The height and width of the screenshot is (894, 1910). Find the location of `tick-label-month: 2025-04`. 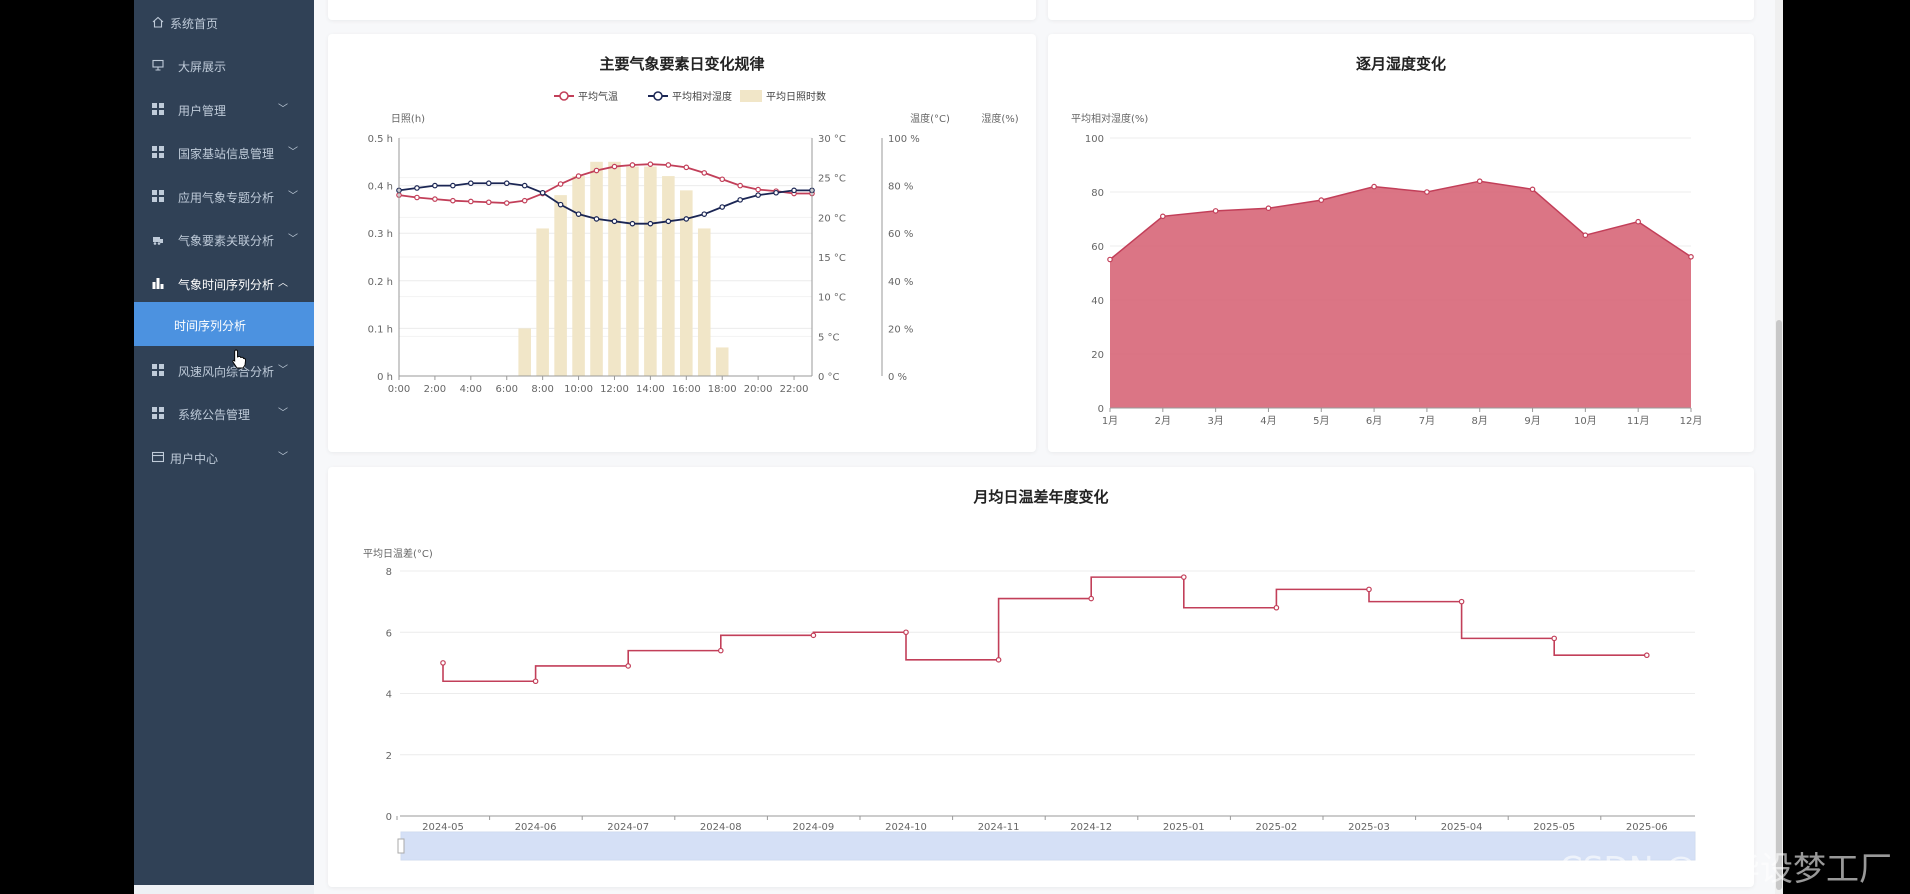

tick-label-month: 2025-04 is located at coordinates (1462, 827).